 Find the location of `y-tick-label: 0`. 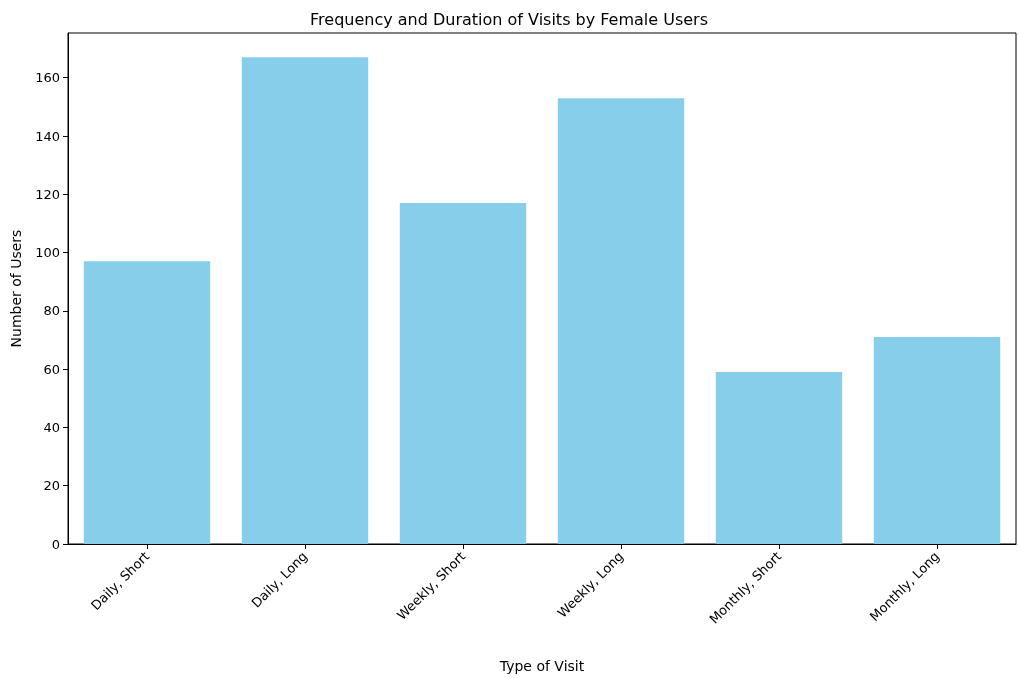

y-tick-label: 0 is located at coordinates (55, 544).